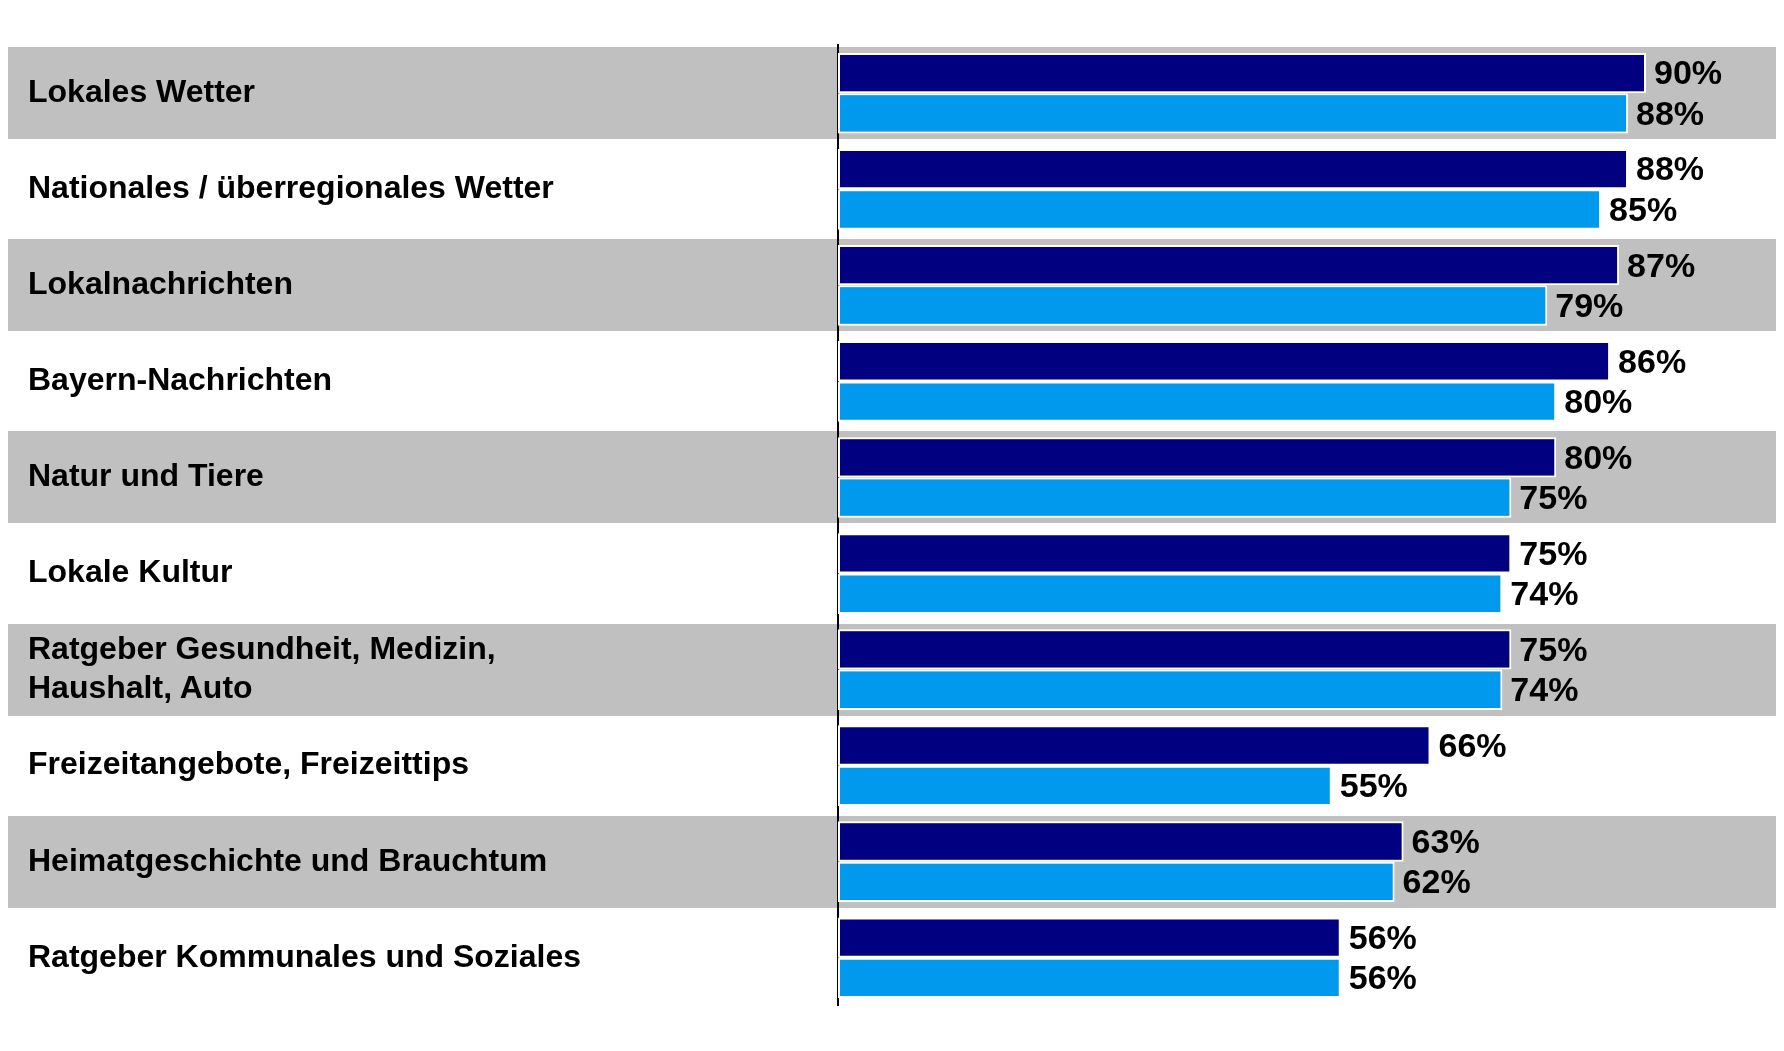  I want to click on data-label: 85%, so click(1643, 208).